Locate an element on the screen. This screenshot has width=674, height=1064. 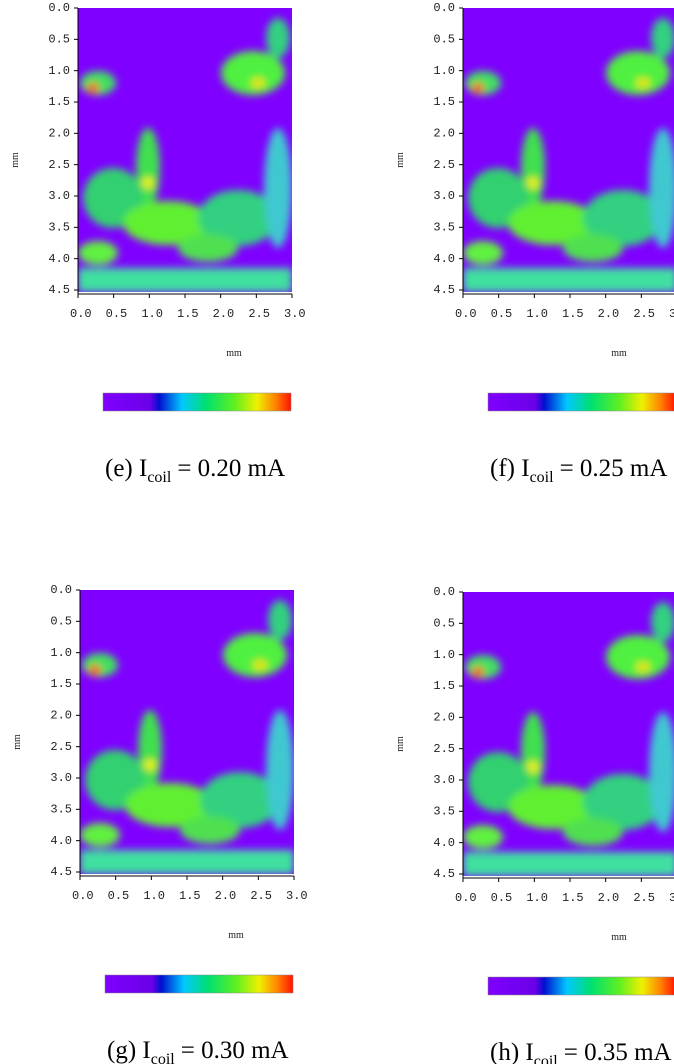
caption-rest: = 0.35 mA is located at coordinates (618, 1051).